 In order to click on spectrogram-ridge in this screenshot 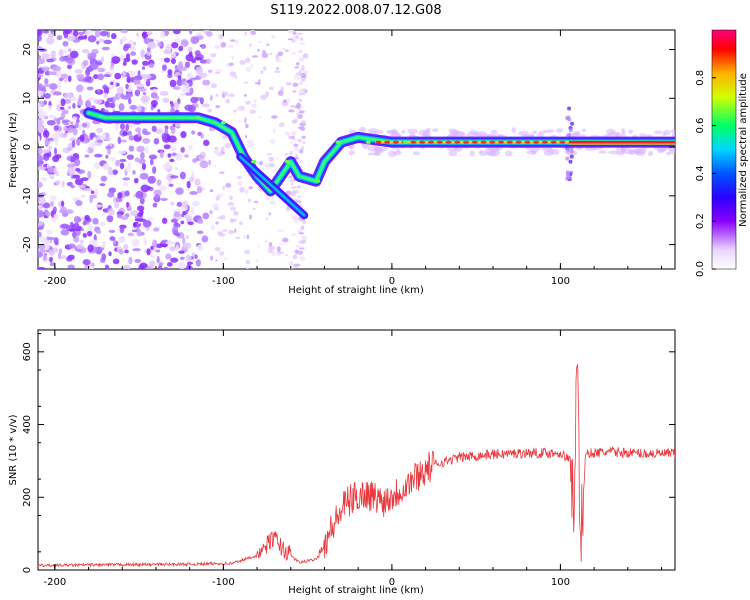, I will do `click(379, 163)`.